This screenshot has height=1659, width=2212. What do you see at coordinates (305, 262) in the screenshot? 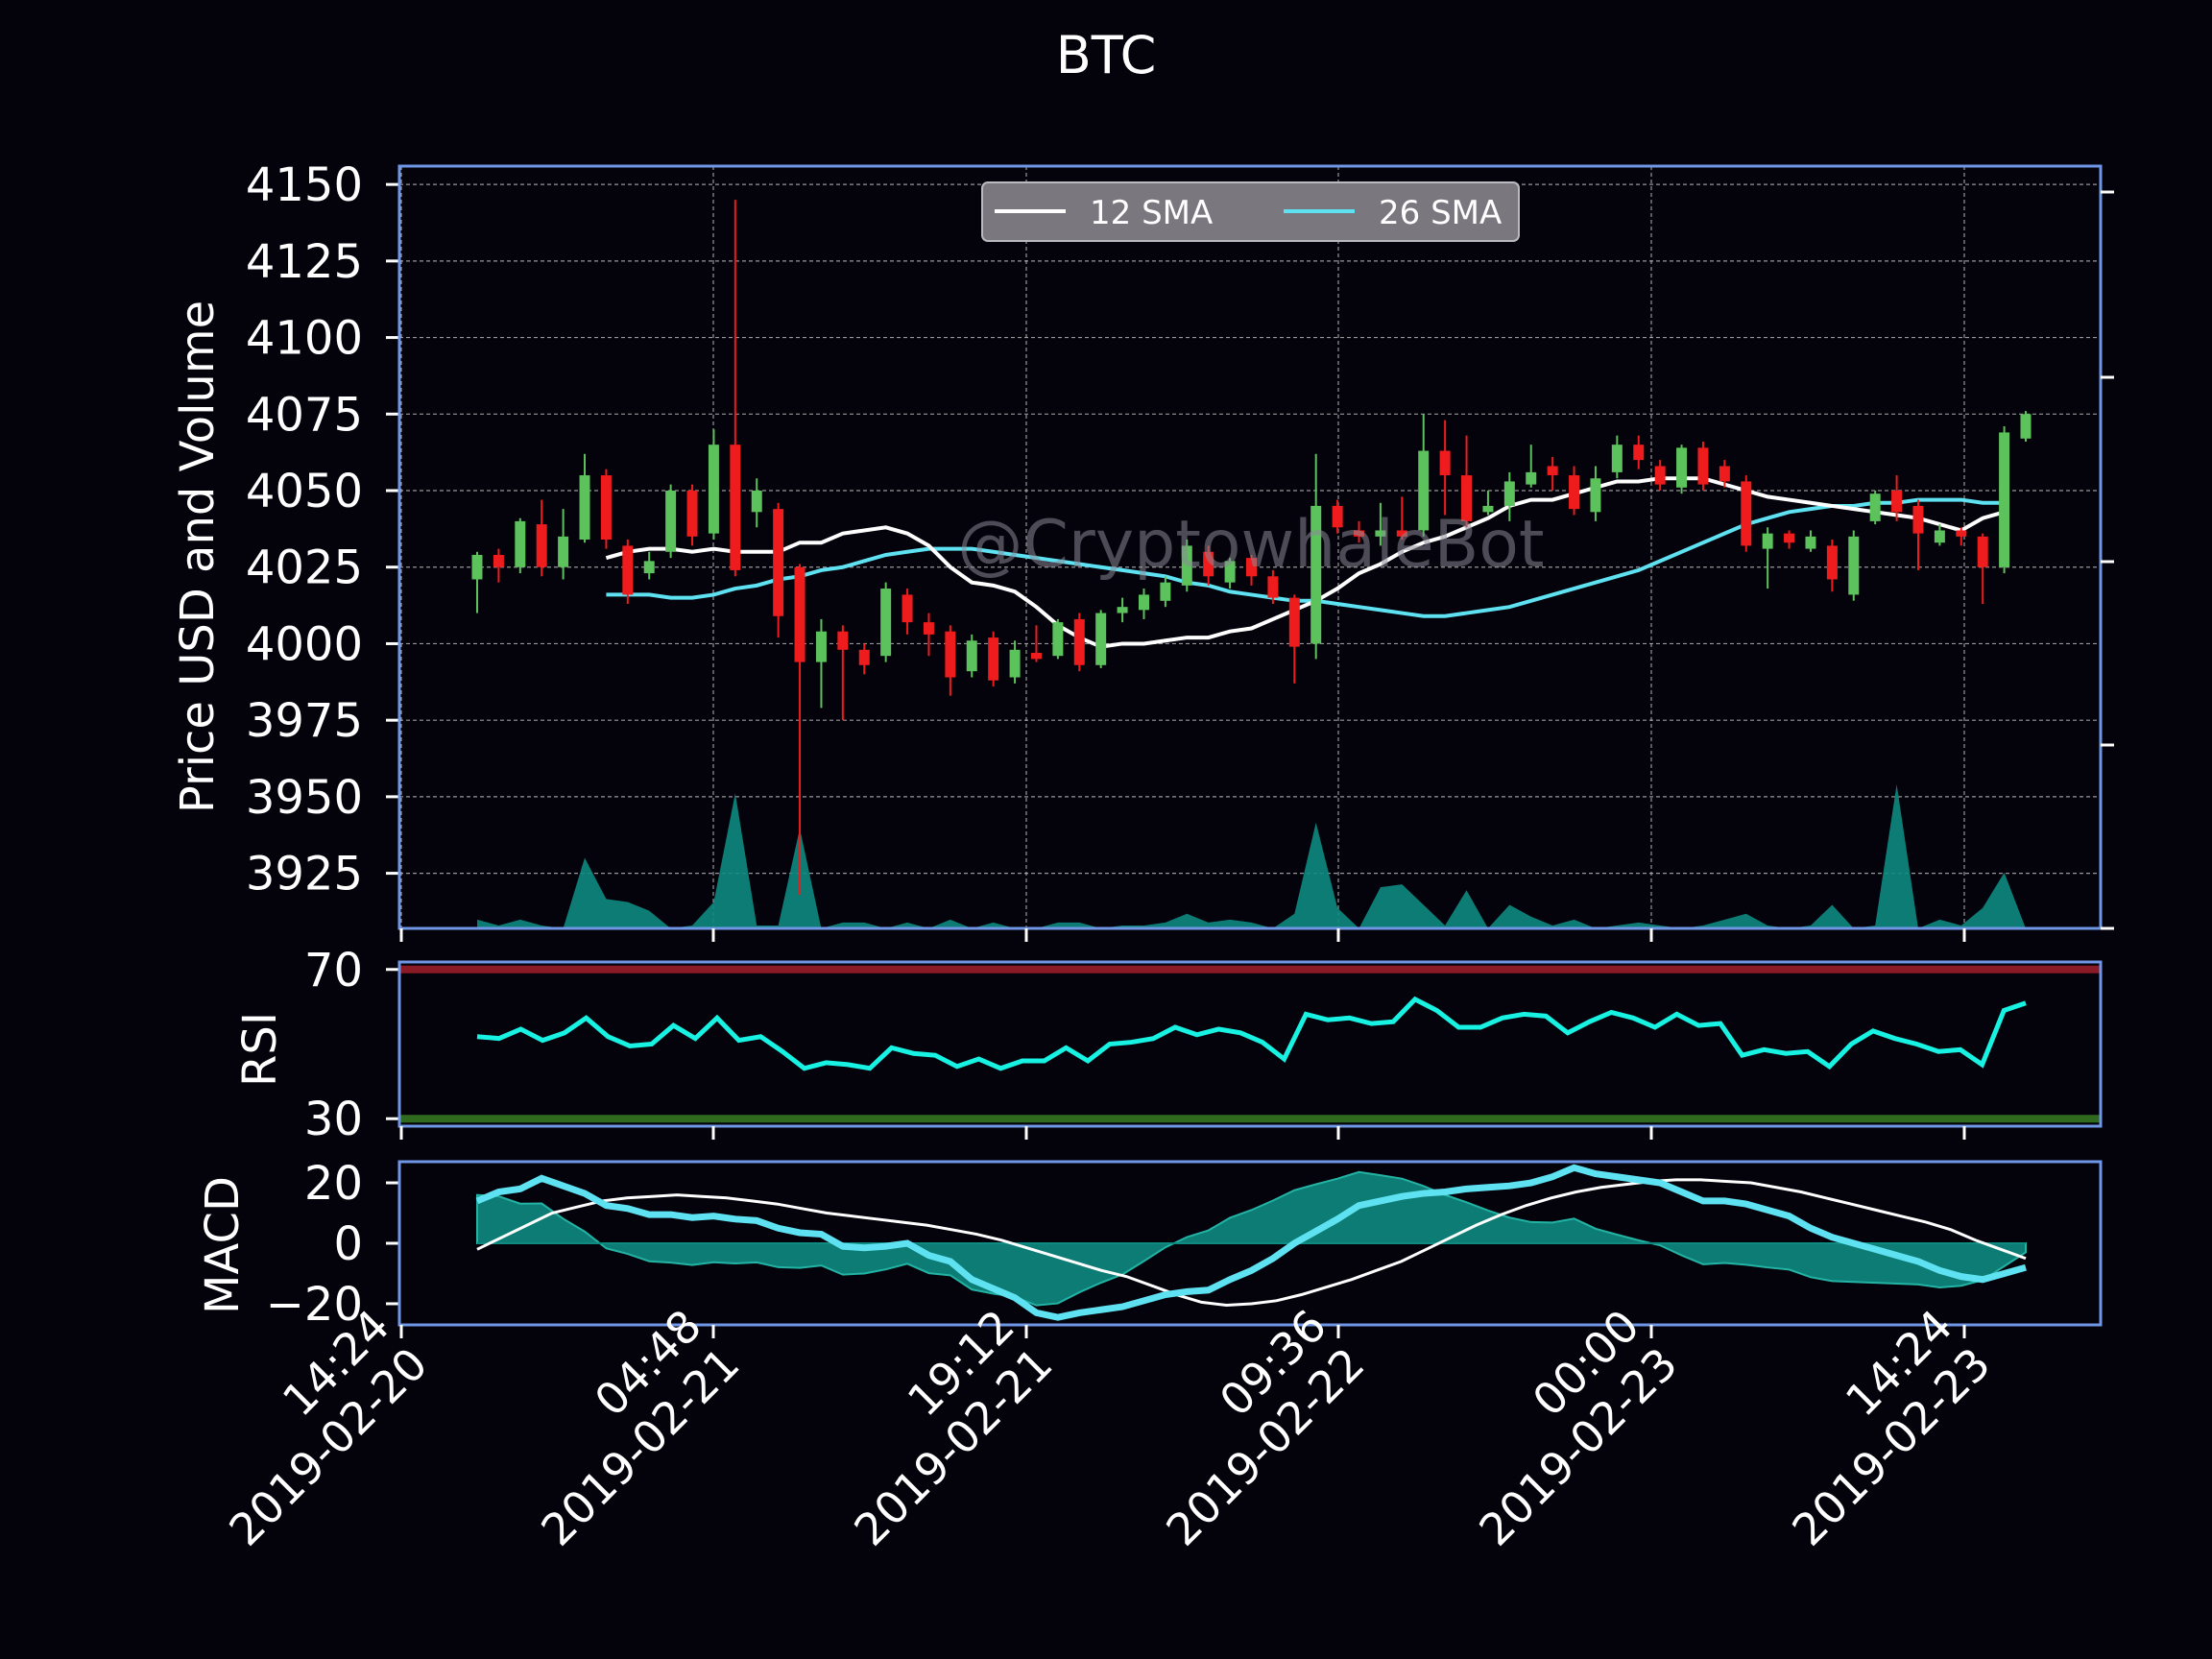
I see `price-ytick-label: 4125` at bounding box center [305, 262].